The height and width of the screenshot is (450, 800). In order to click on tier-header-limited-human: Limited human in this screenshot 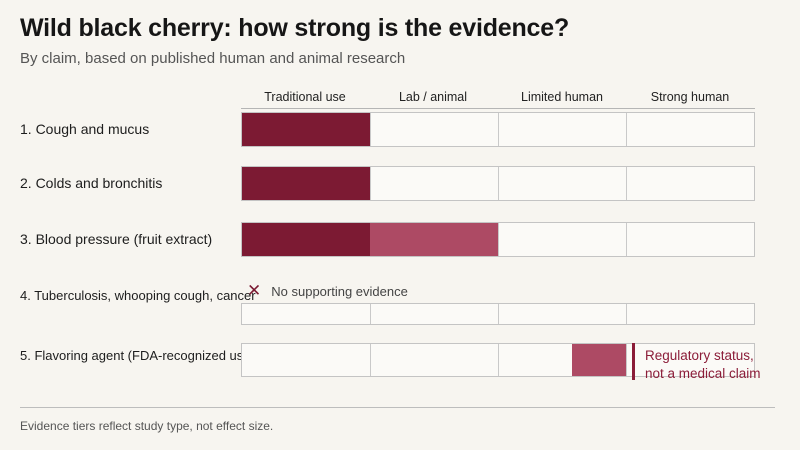, I will do `click(562, 97)`.